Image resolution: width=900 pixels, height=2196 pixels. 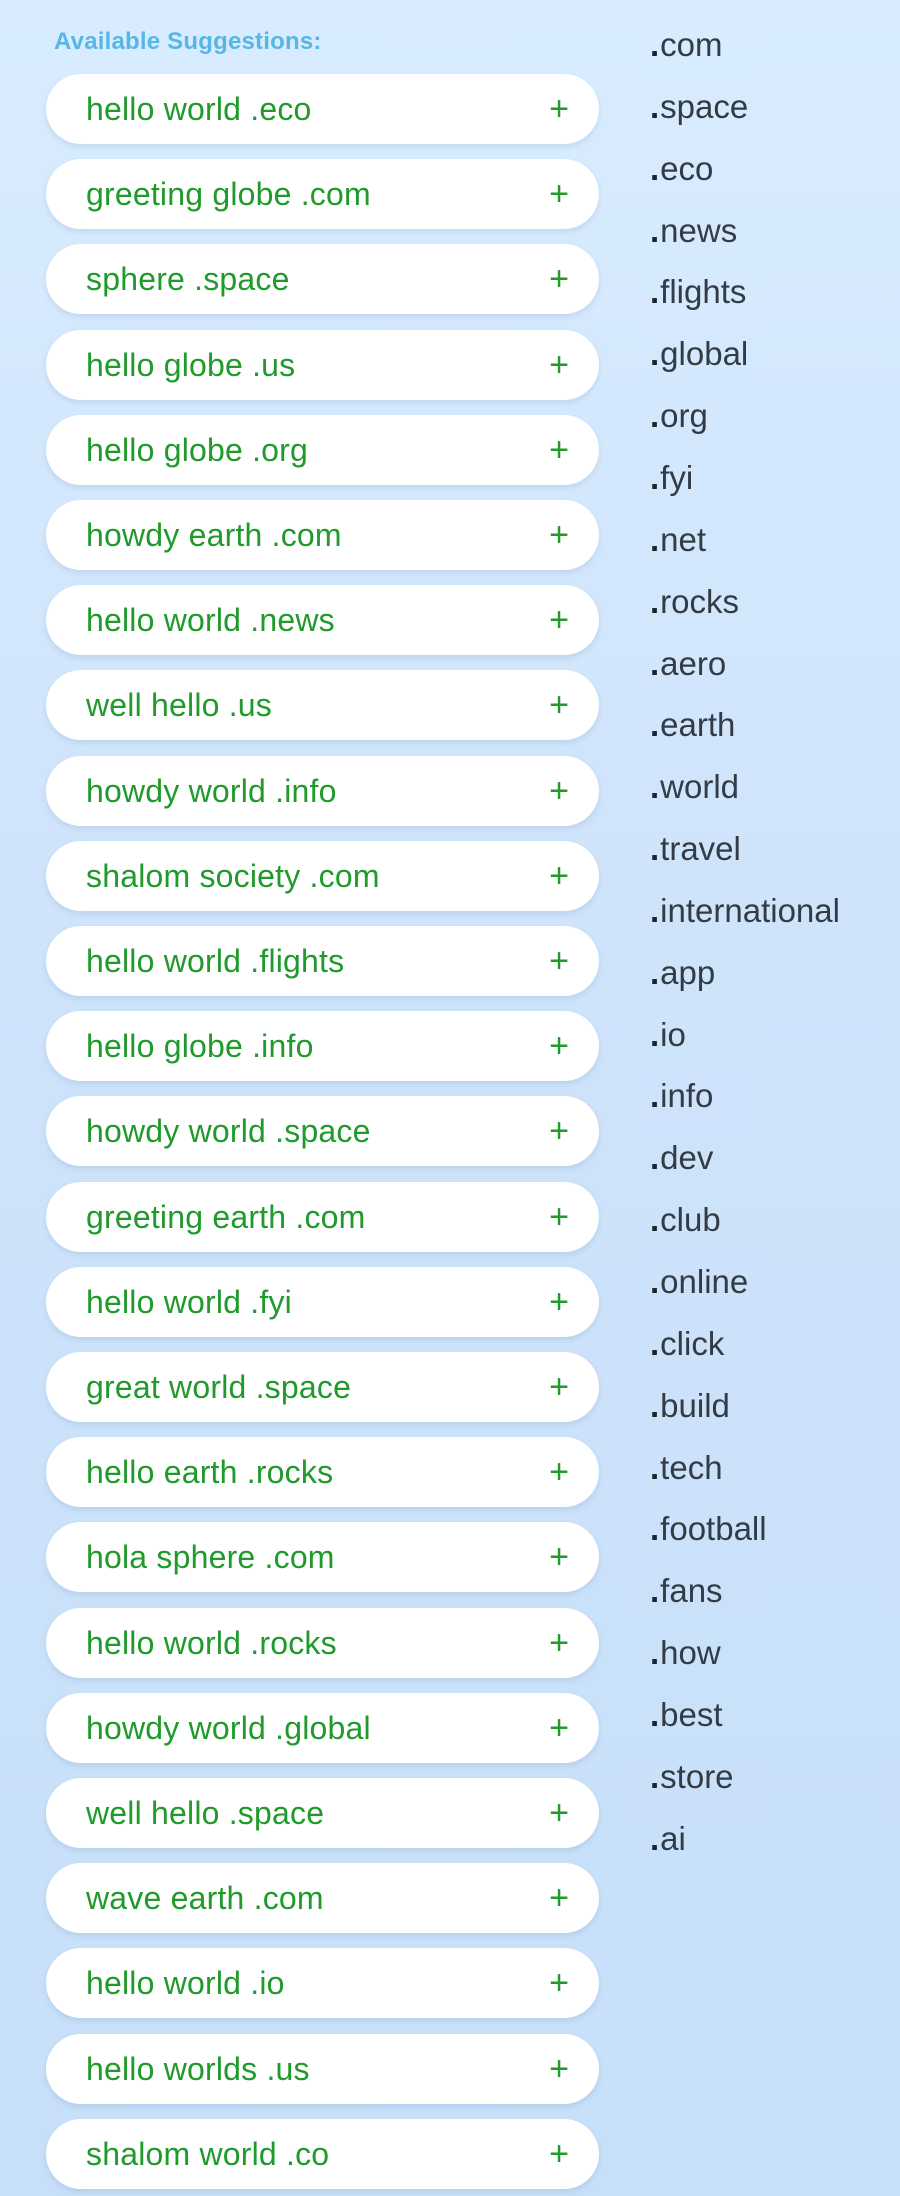 What do you see at coordinates (693, 231) in the screenshot?
I see `tld-item: .news` at bounding box center [693, 231].